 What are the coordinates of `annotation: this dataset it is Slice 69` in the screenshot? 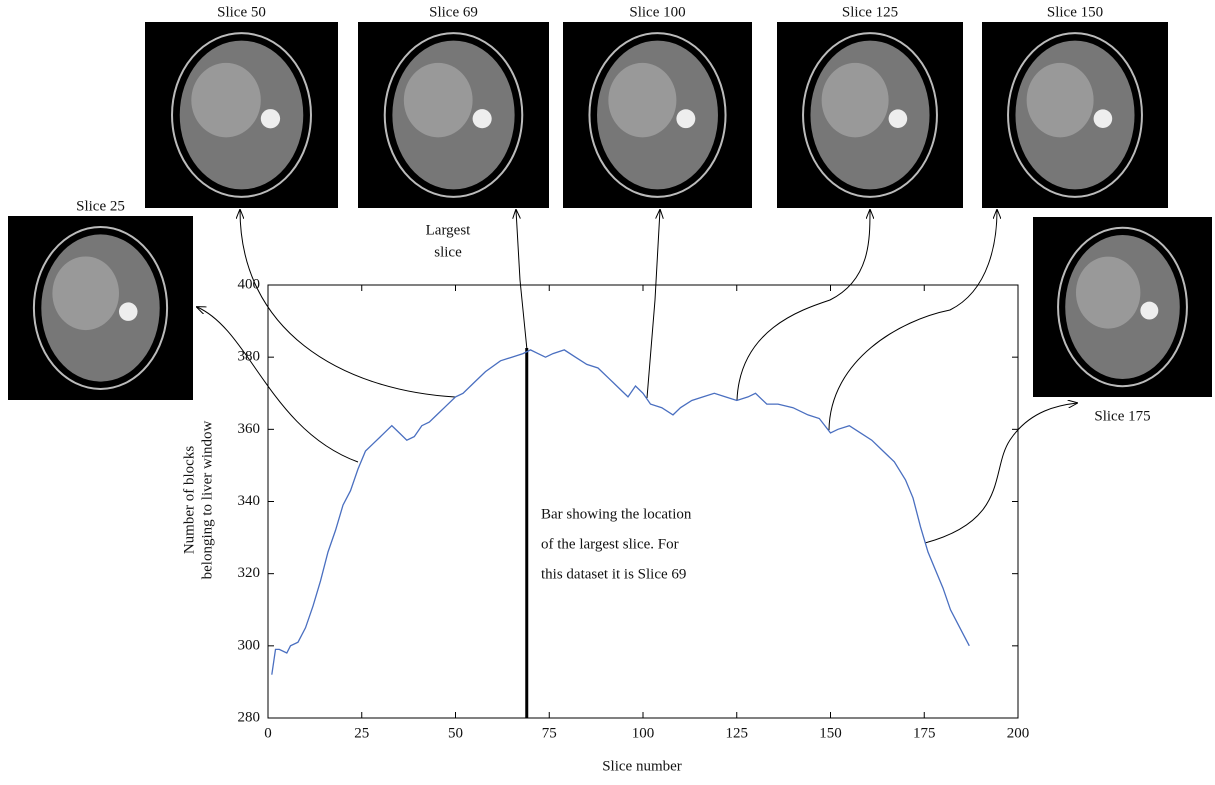 It's located at (613, 574).